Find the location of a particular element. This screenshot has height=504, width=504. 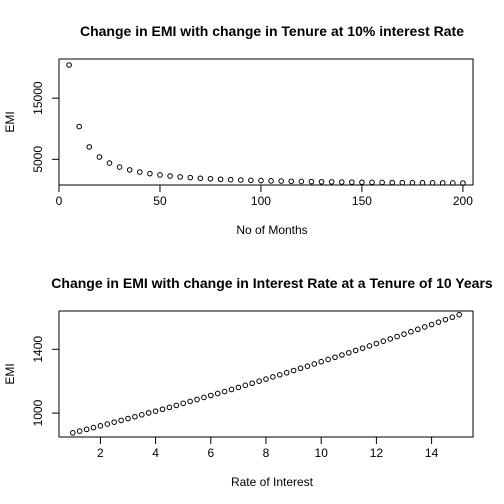

chart-2-y-axis-label: EMI is located at coordinates (10, 373).